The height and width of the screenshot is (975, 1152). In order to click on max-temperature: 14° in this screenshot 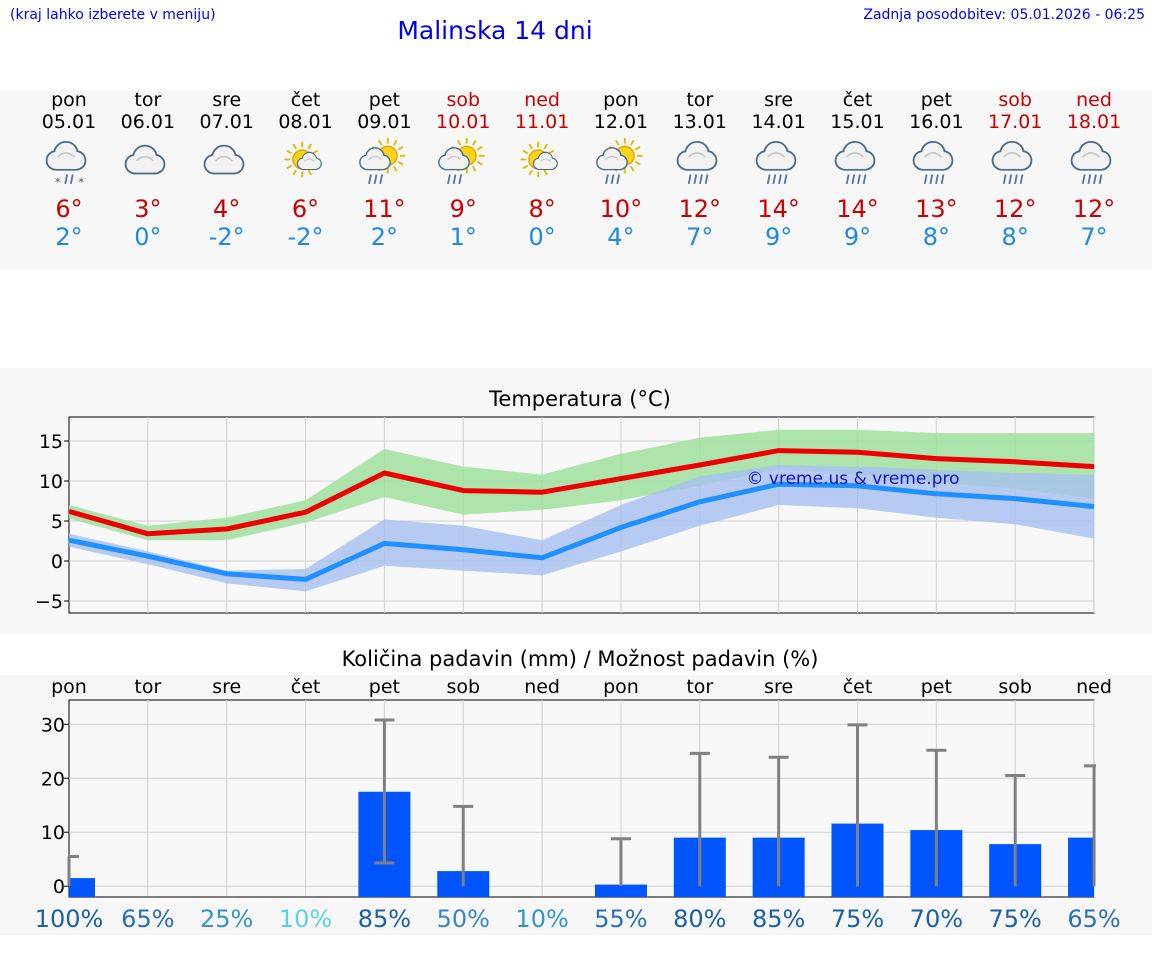, I will do `click(778, 209)`.